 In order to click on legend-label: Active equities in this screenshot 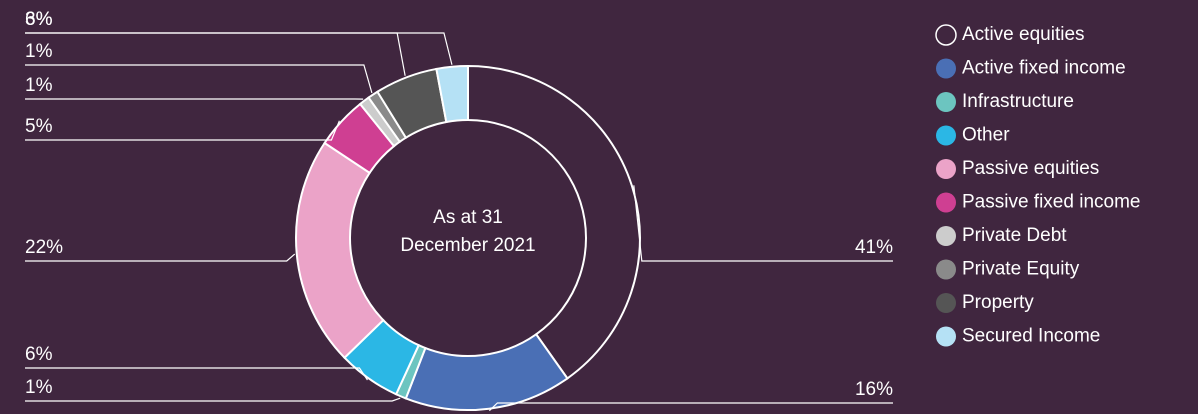, I will do `click(1023, 34)`.